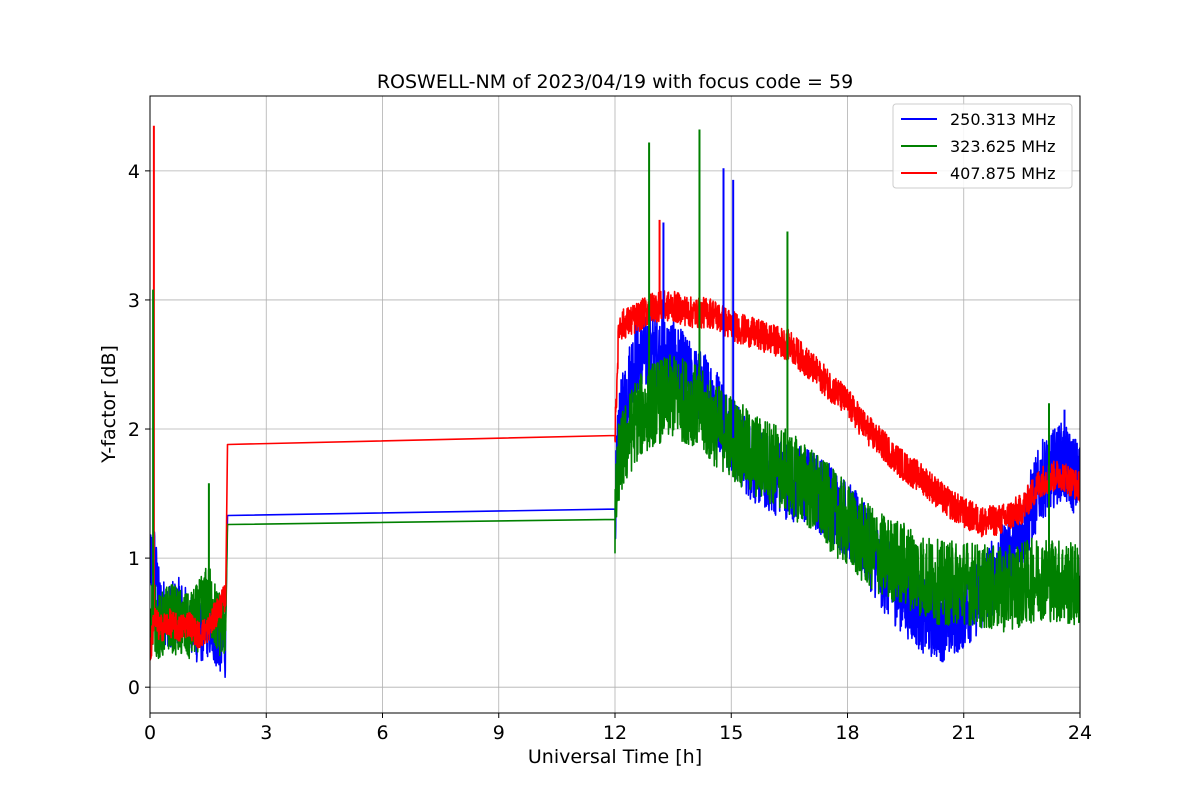  I want to click on legend-box, so click(982, 146).